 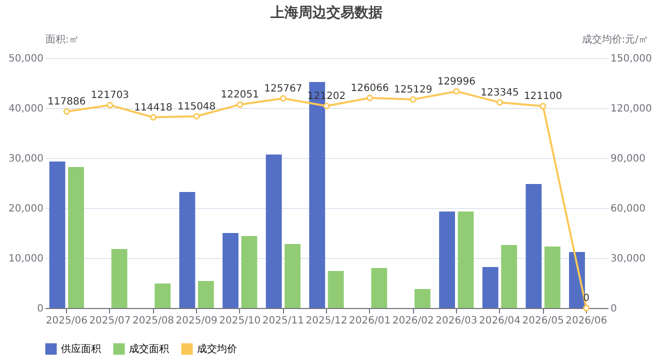 What do you see at coordinates (326, 12) in the screenshot?
I see `chart-title: 上海周边交易数据` at bounding box center [326, 12].